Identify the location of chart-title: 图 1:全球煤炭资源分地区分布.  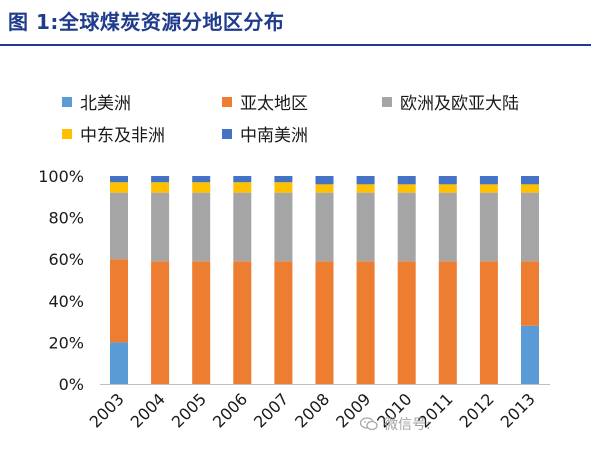
(146, 22).